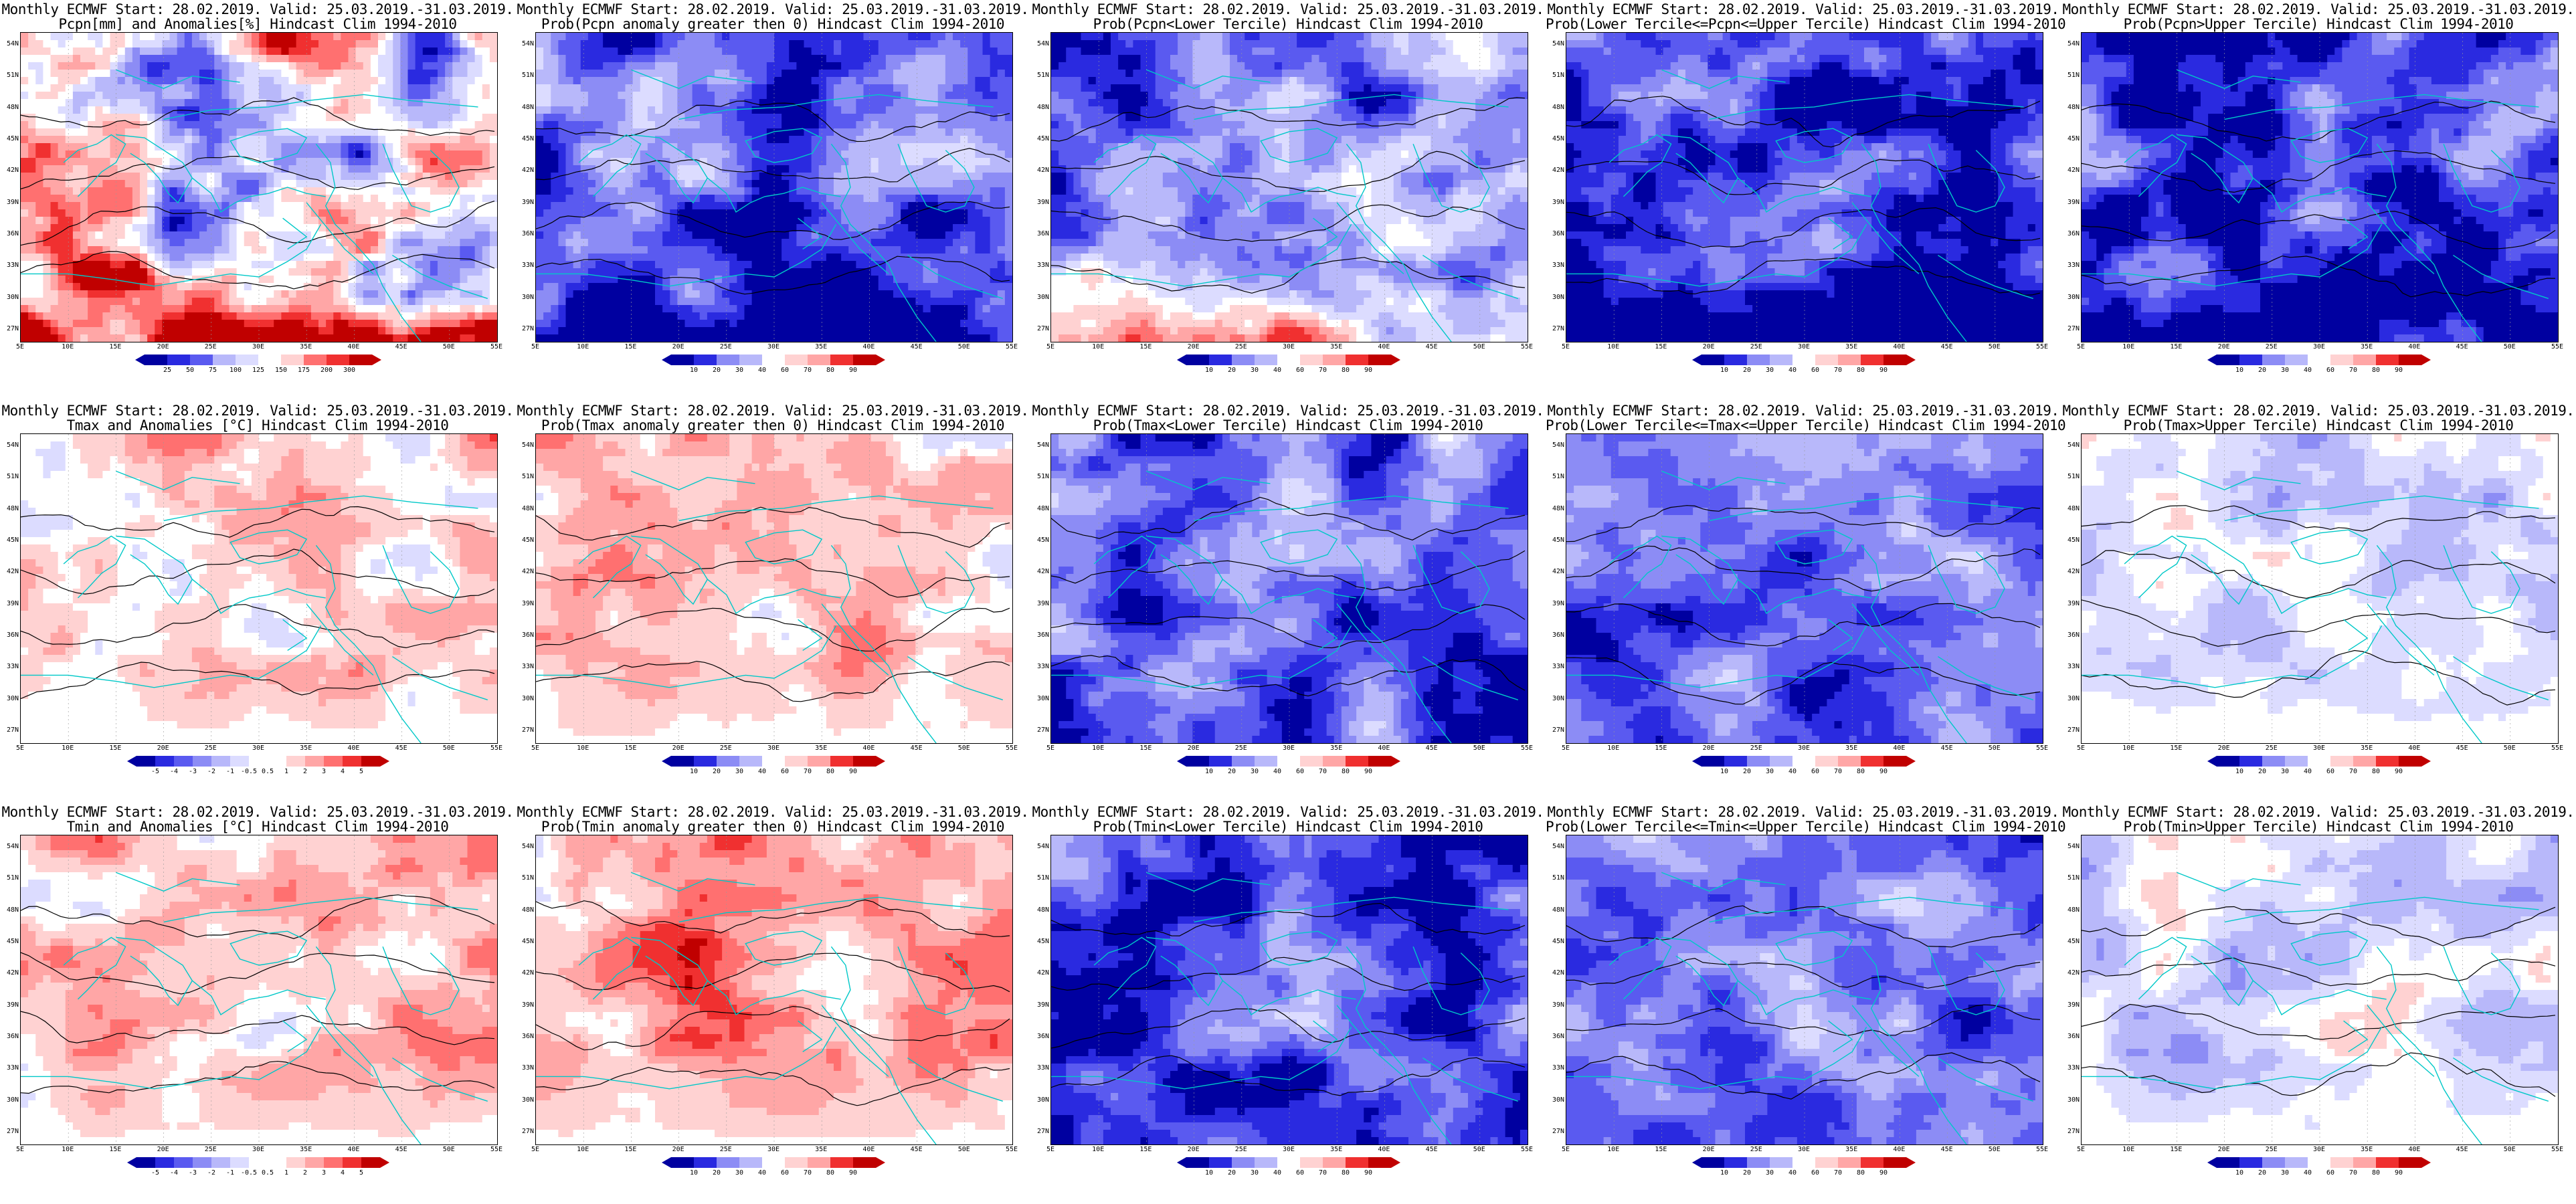 The width and height of the screenshot is (2576, 1204). What do you see at coordinates (249, 771) in the screenshot?
I see `color-scale-tick: -0.5` at bounding box center [249, 771].